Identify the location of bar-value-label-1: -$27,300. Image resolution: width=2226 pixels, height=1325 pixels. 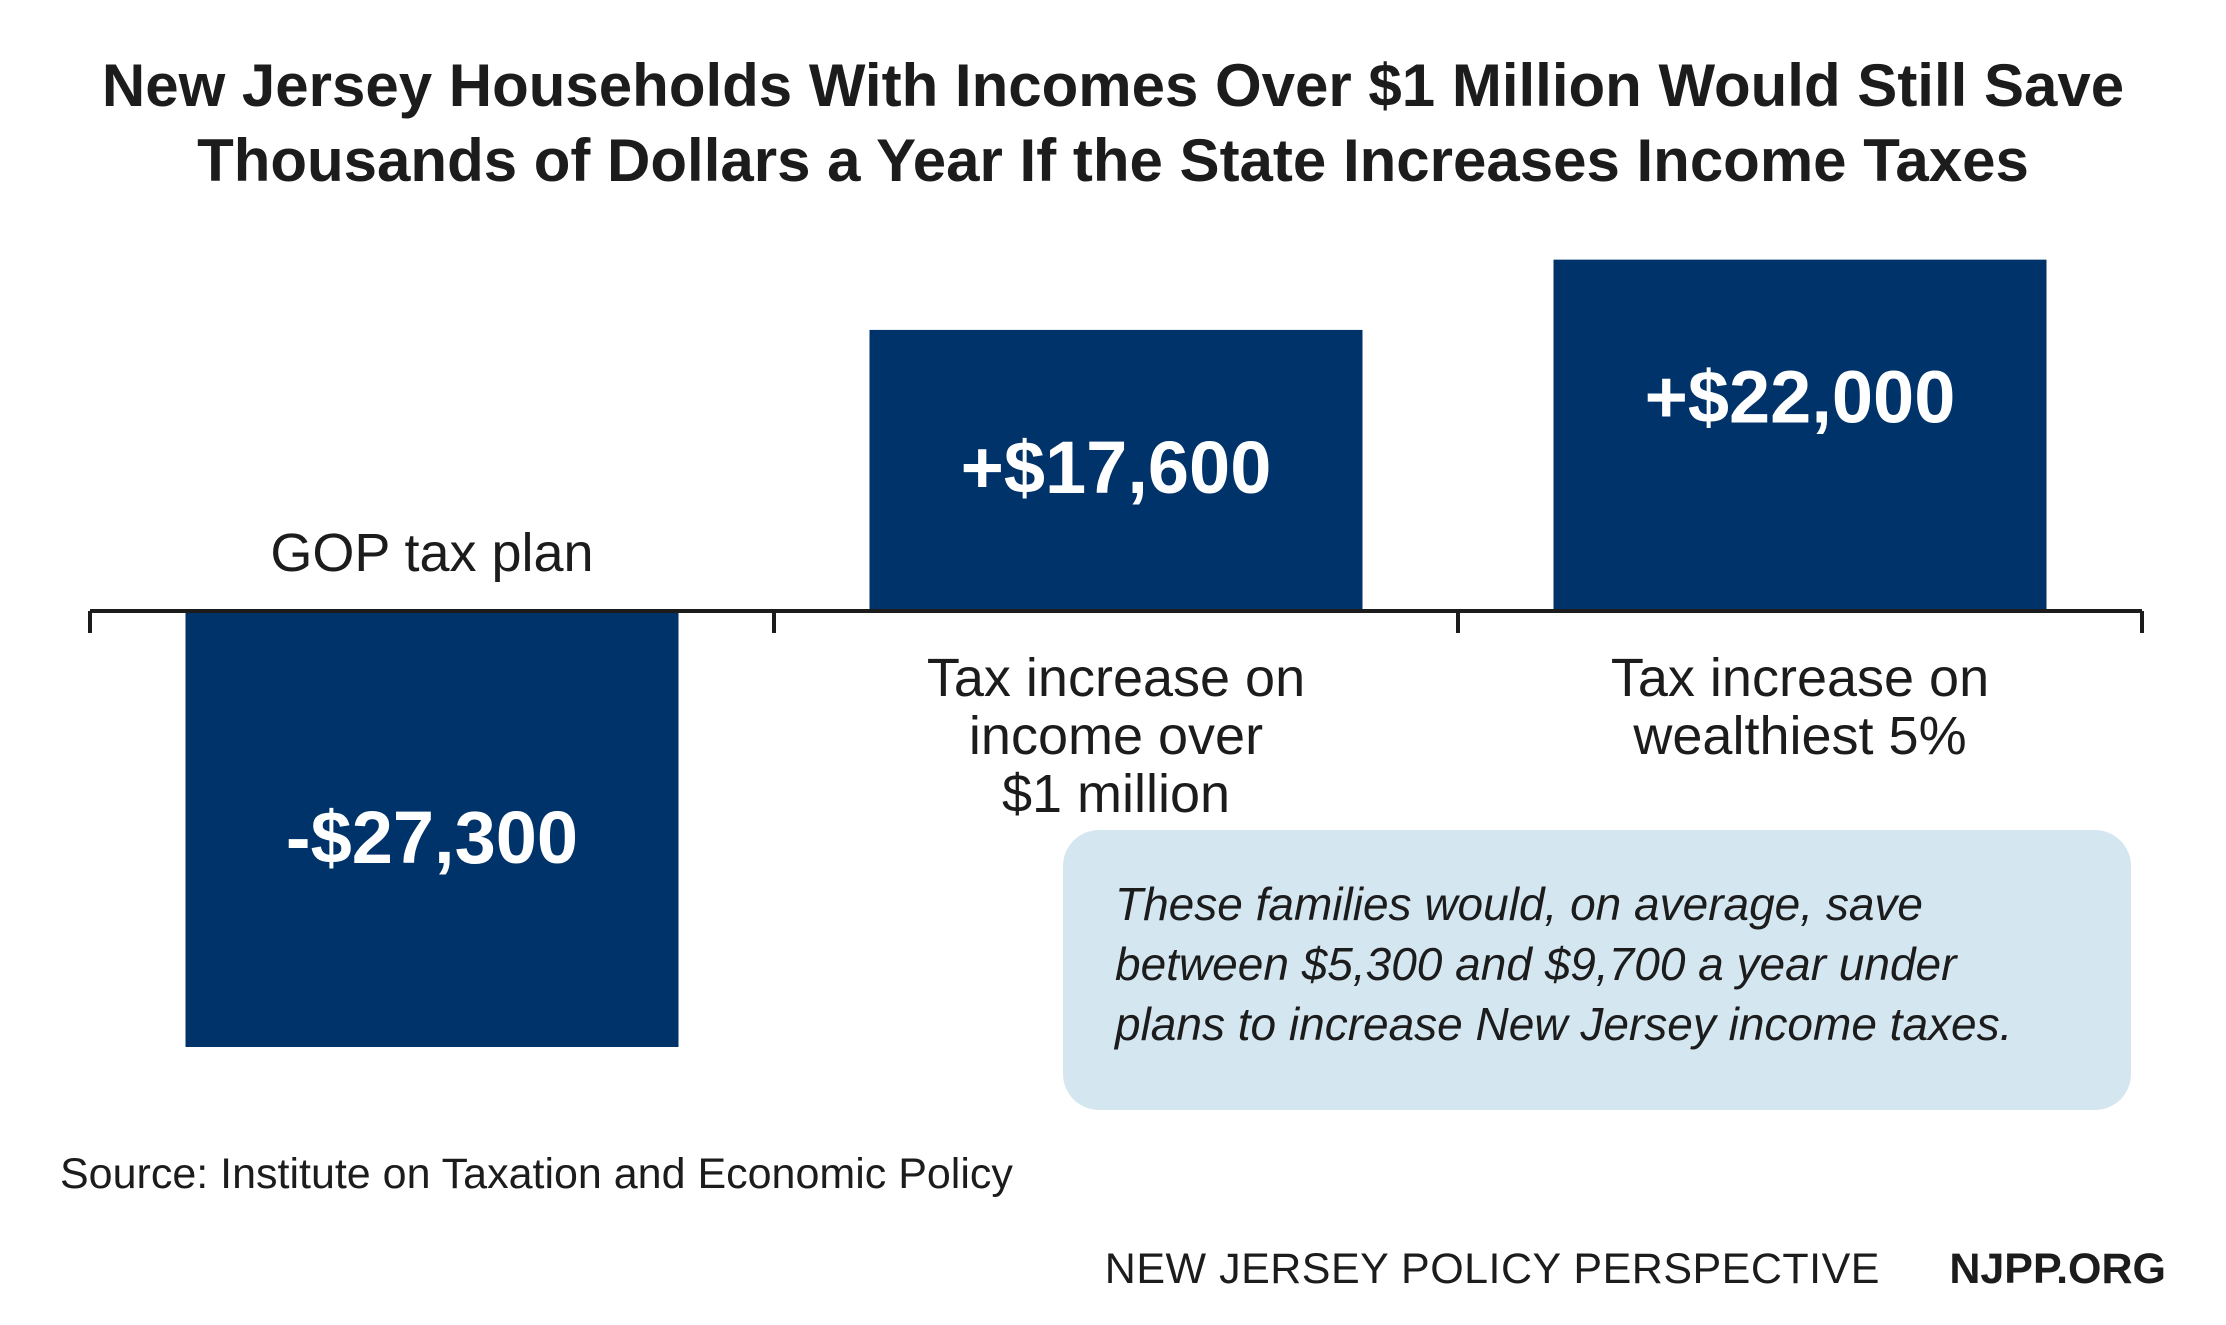
(432, 837).